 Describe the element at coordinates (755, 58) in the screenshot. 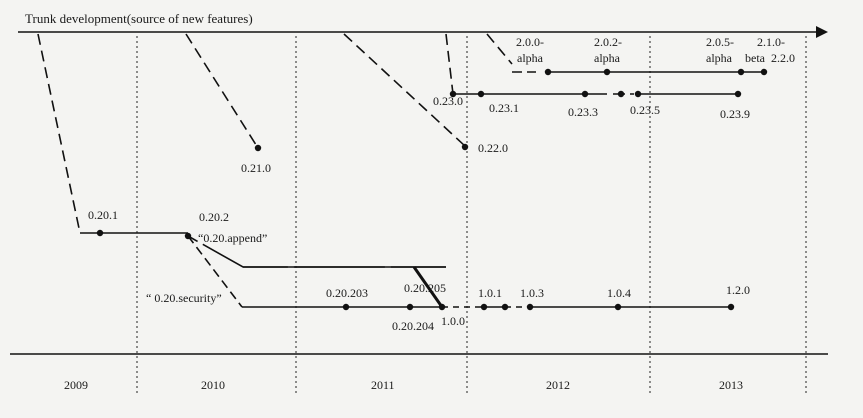

I see `label-2-1-0-line2: beta` at that location.